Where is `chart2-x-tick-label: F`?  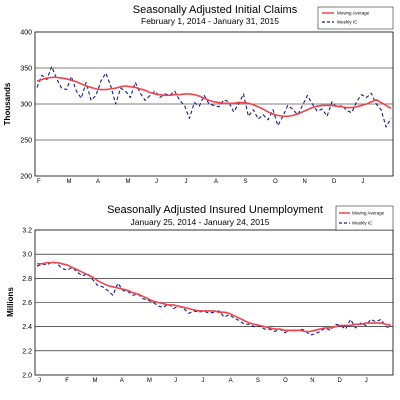 chart2-x-tick-label: F is located at coordinates (67, 381).